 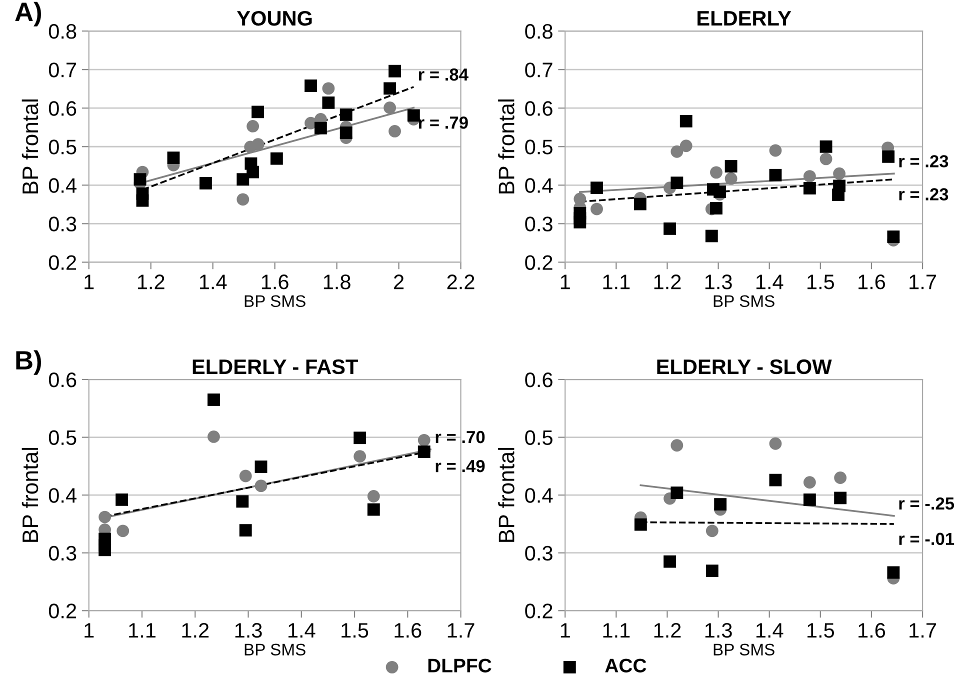 What do you see at coordinates (926, 539) in the screenshot?
I see `annotation: r = -.01` at bounding box center [926, 539].